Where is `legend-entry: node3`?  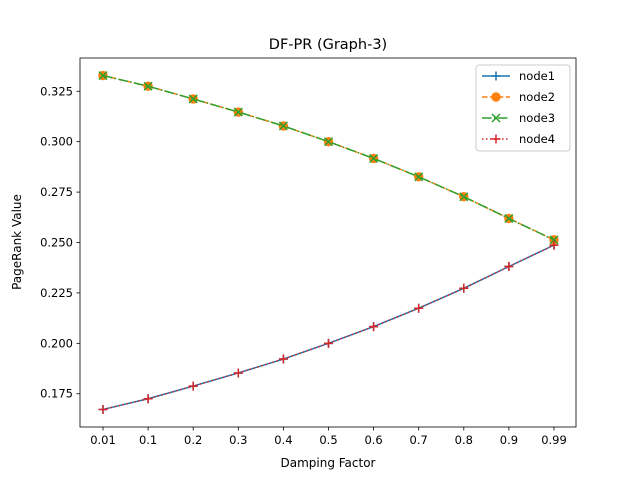
legend-entry: node3 is located at coordinates (518, 118).